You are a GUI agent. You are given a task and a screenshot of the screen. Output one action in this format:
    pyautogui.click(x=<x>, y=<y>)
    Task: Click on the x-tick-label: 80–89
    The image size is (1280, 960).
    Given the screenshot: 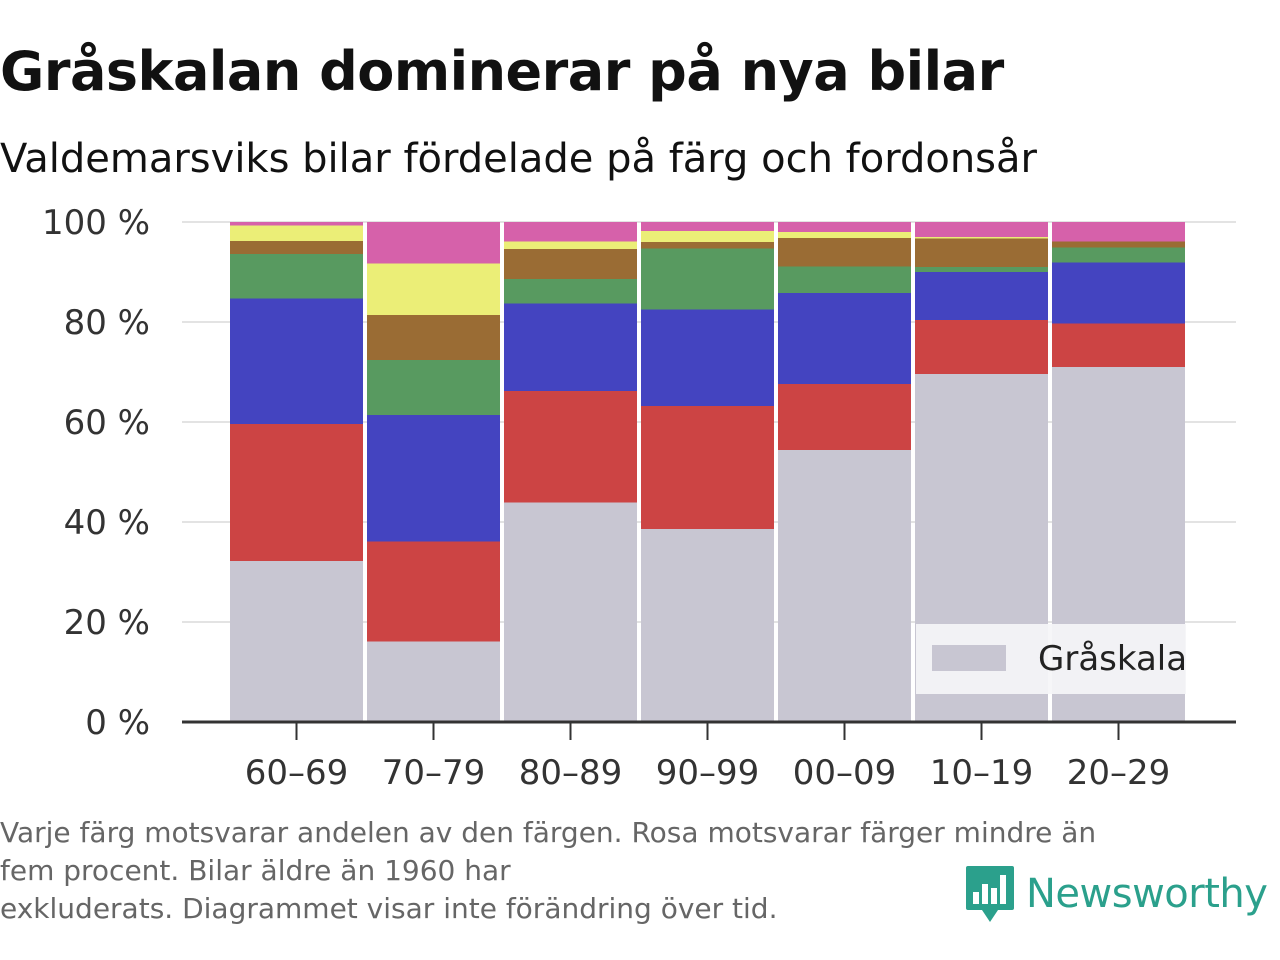 What is the action you would take?
    pyautogui.click(x=571, y=773)
    